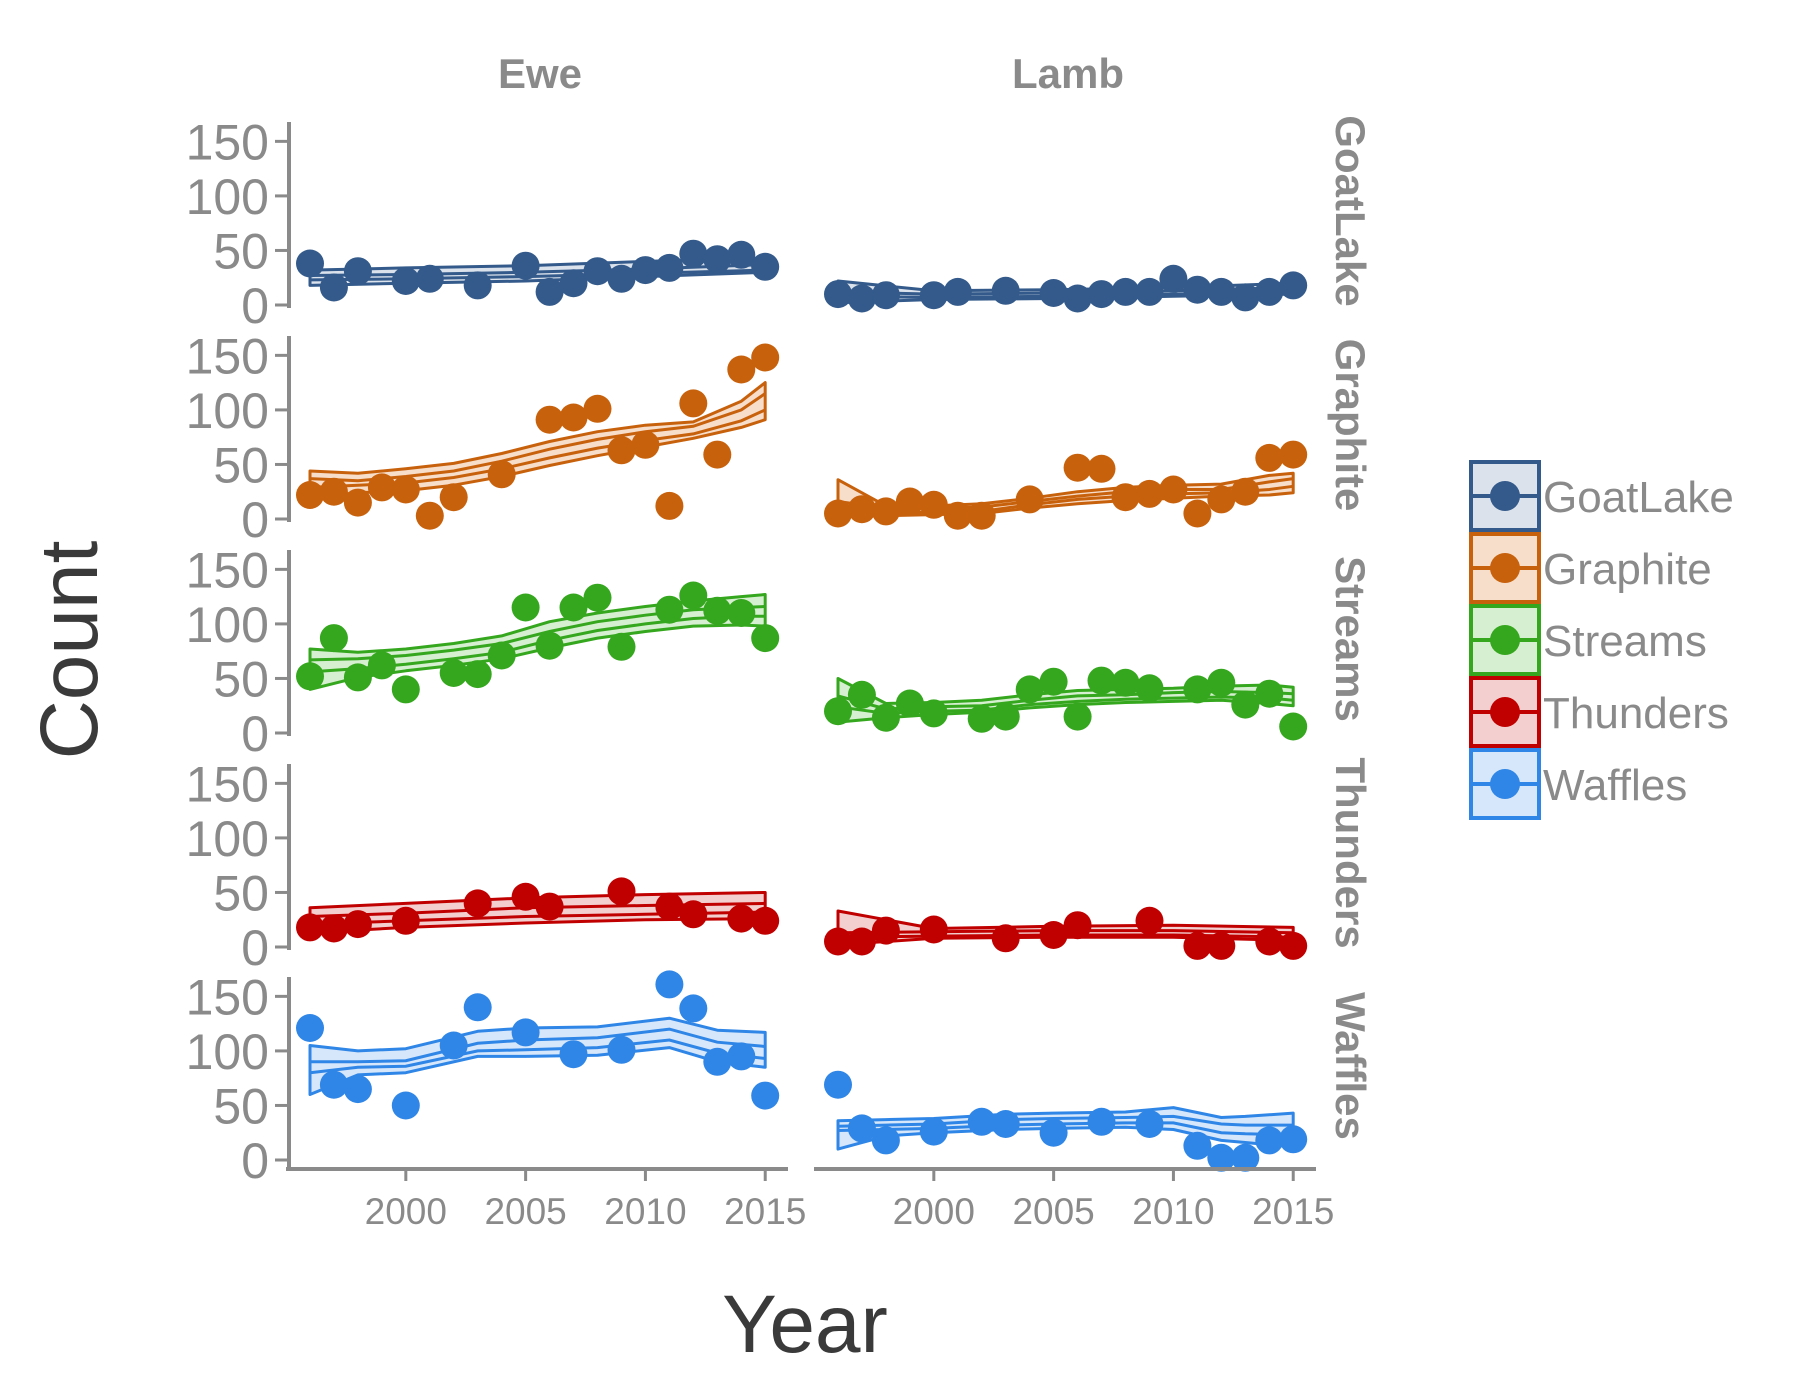 This screenshot has height=1380, width=1800. What do you see at coordinates (1615, 785) in the screenshot?
I see `legend-label: Waffles` at bounding box center [1615, 785].